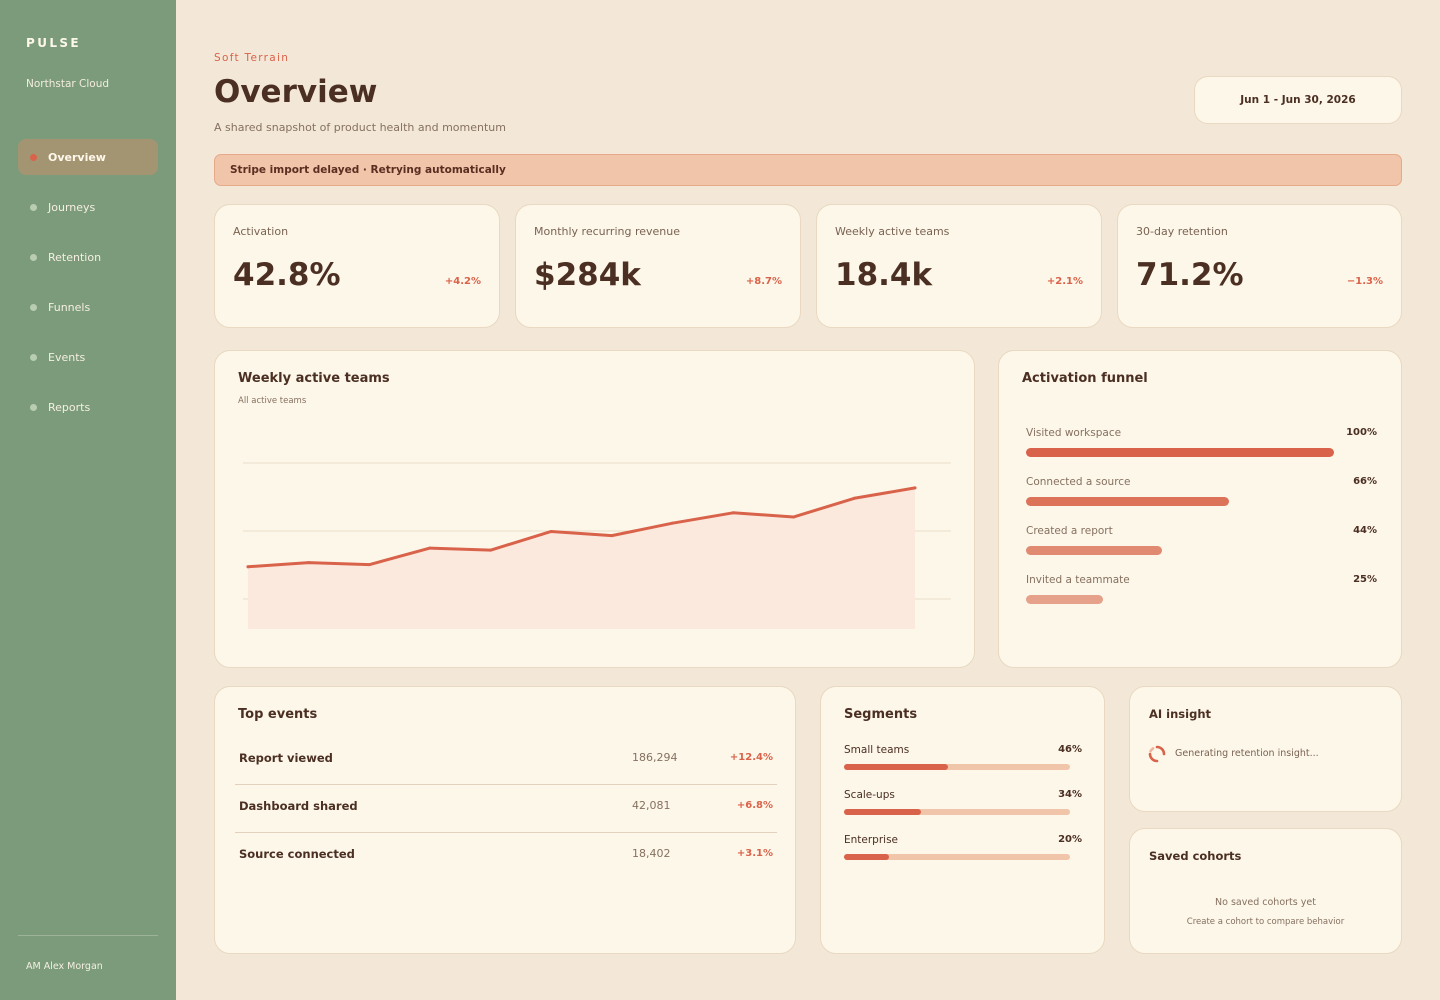 The width and height of the screenshot is (1440, 1000). I want to click on funnel-step-percent: 25%, so click(1365, 579).